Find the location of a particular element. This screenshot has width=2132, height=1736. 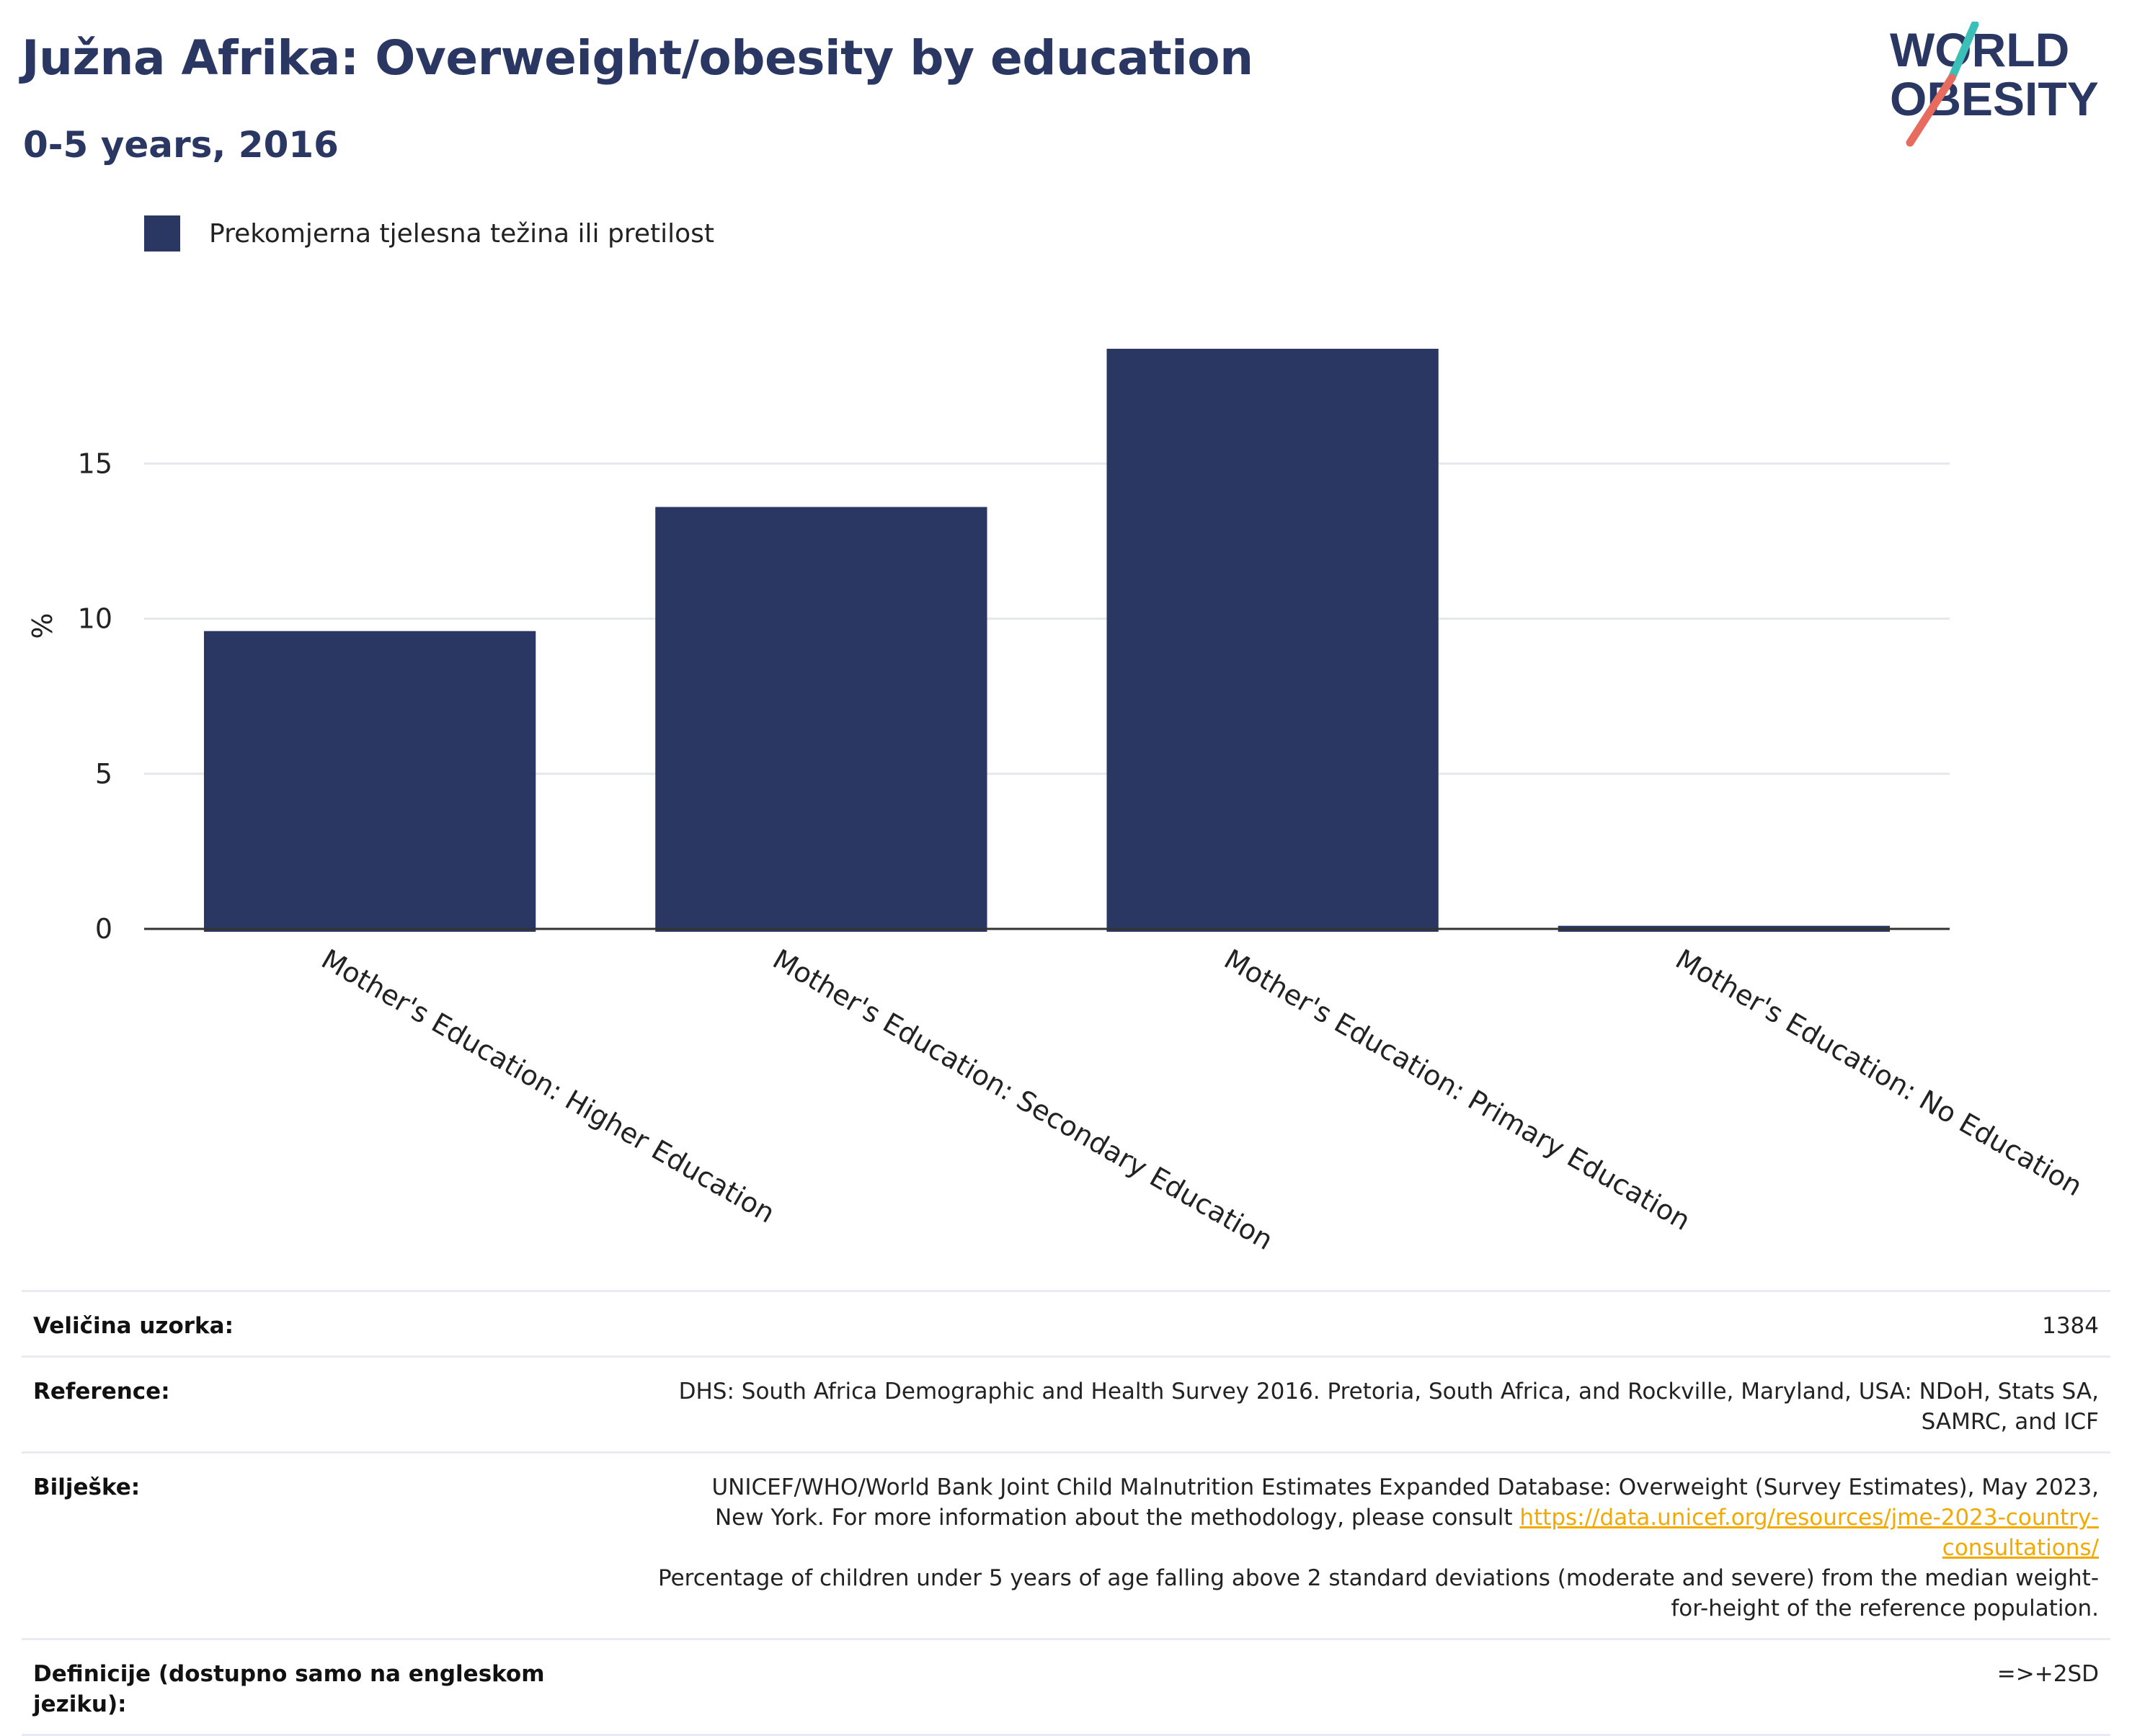

sample-size-value: 1384 is located at coordinates (2070, 1326).